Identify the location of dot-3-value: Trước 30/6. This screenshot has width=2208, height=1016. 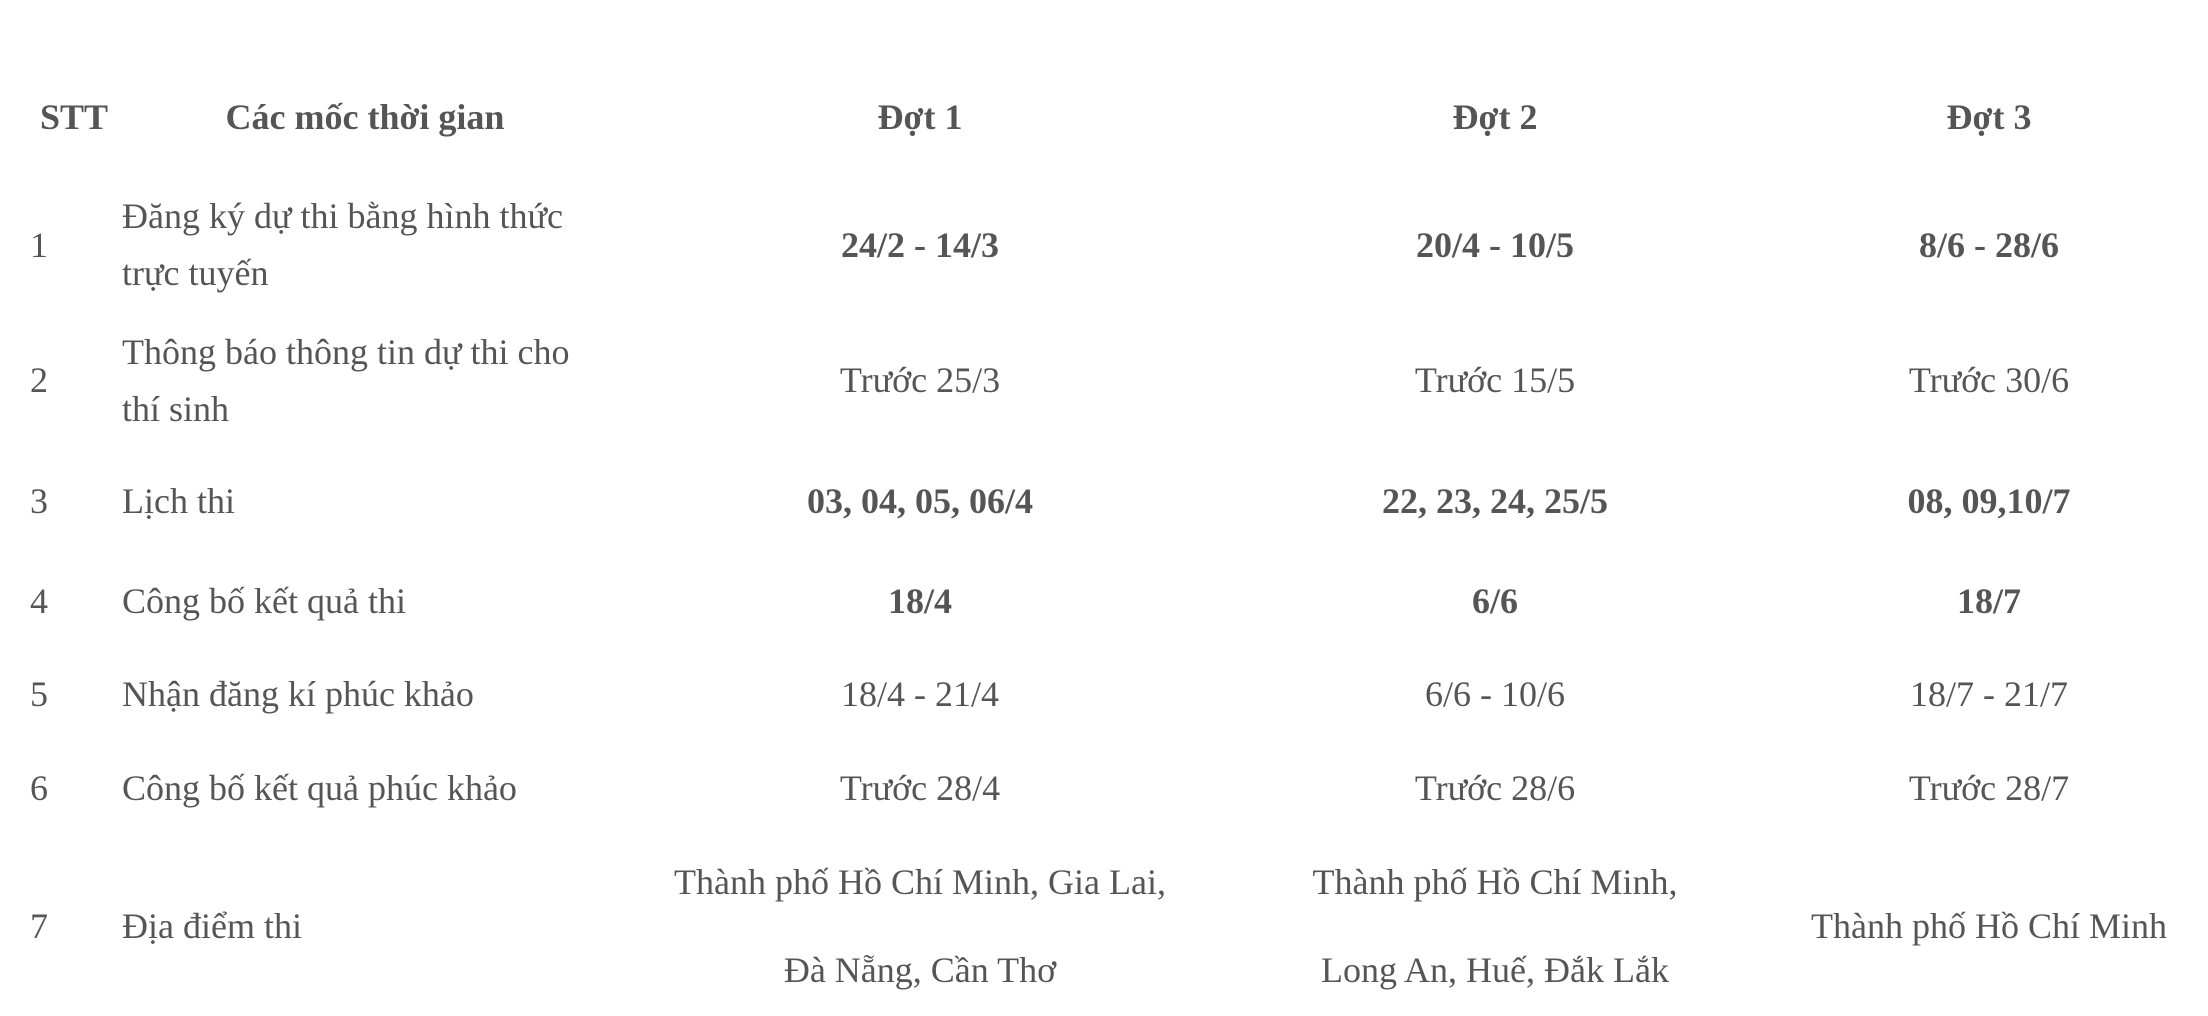
(1989, 380).